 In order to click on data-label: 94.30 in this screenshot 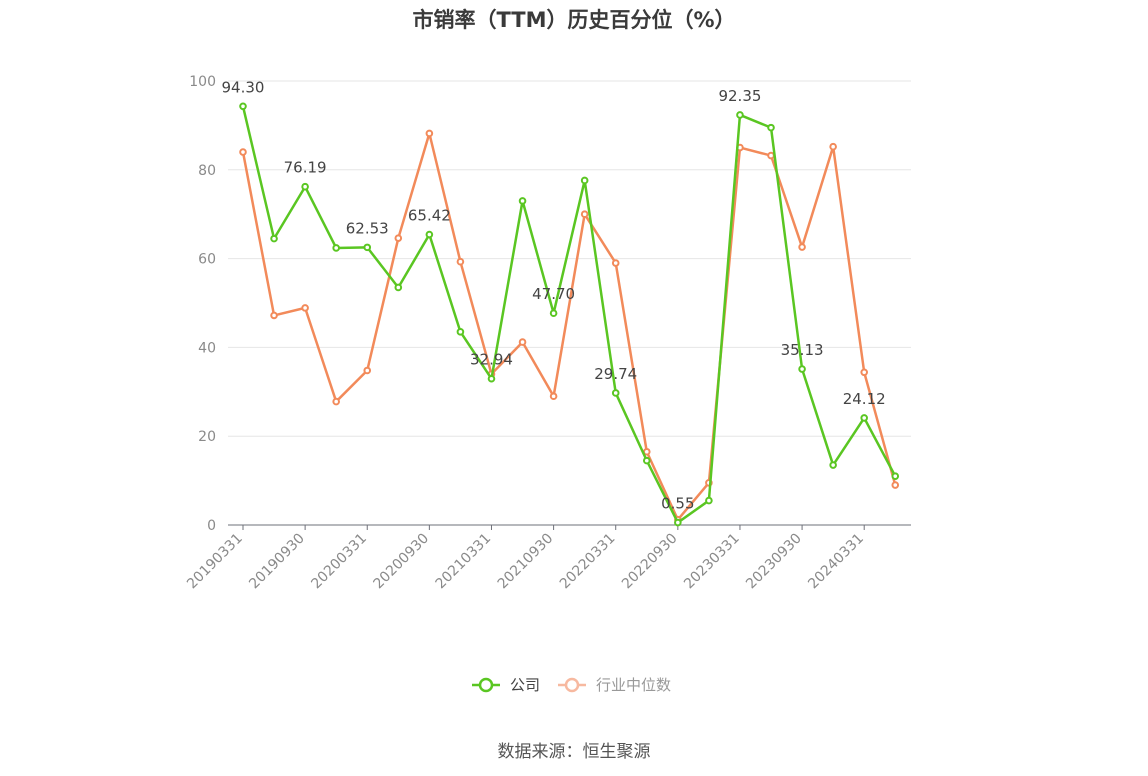, I will do `click(243, 87)`.